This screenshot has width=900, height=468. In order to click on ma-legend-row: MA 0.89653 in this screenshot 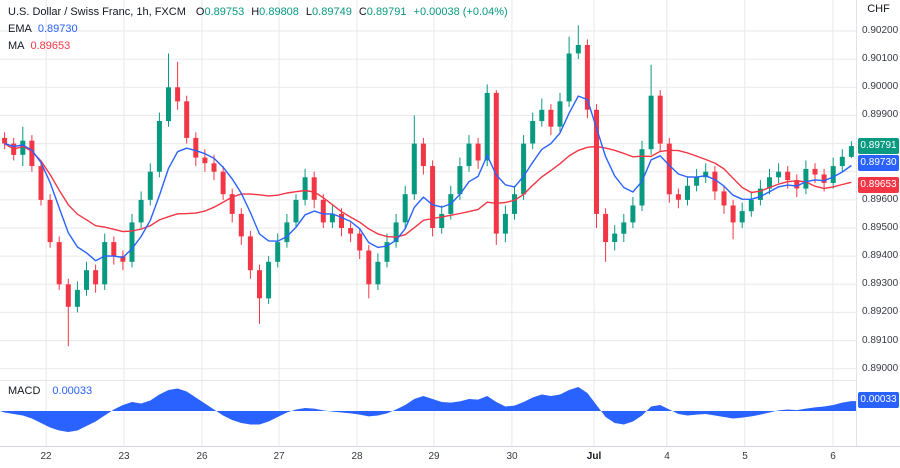, I will do `click(258, 46)`.